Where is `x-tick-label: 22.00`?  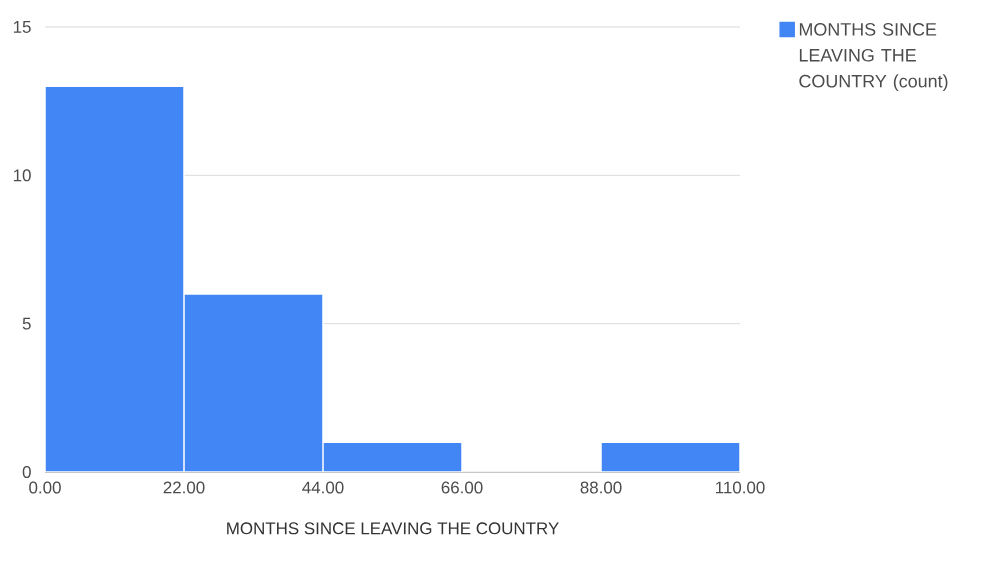 x-tick-label: 22.00 is located at coordinates (184, 487).